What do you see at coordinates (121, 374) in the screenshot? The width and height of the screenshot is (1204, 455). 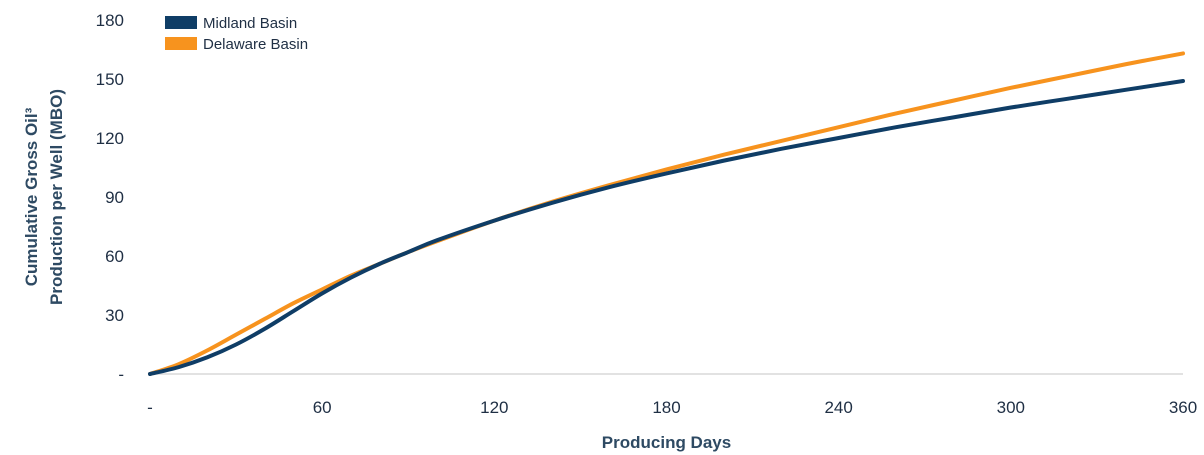 I see `y-tick-label: -` at bounding box center [121, 374].